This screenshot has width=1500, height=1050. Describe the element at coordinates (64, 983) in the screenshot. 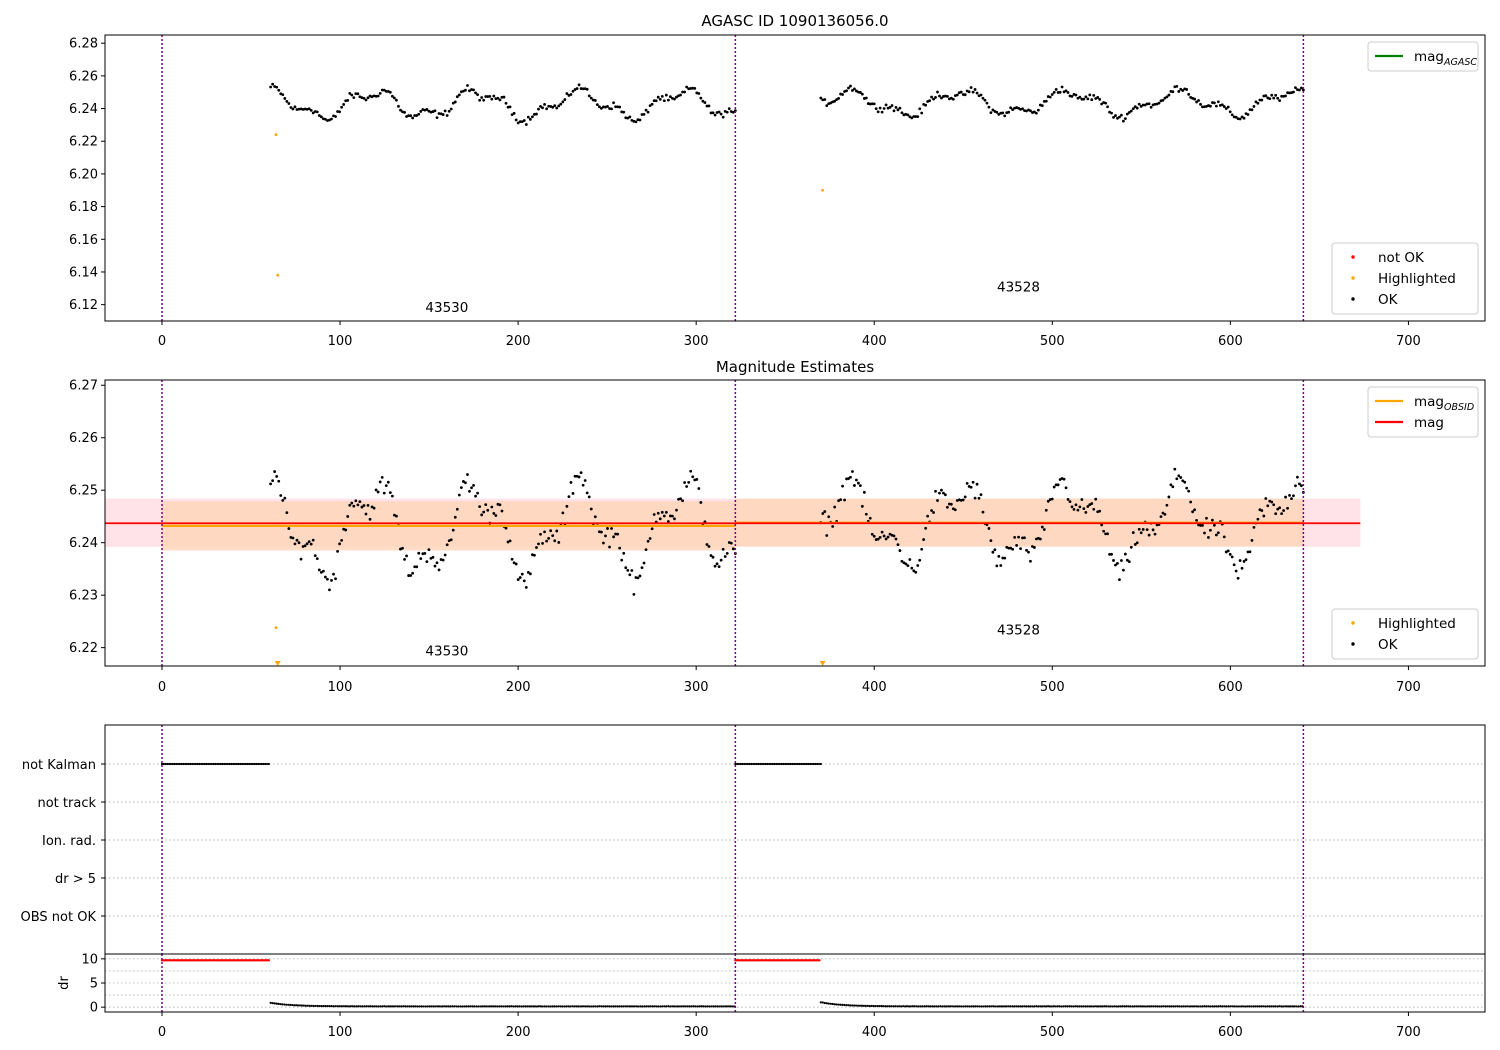

I see `dr-ylabel: dr` at that location.